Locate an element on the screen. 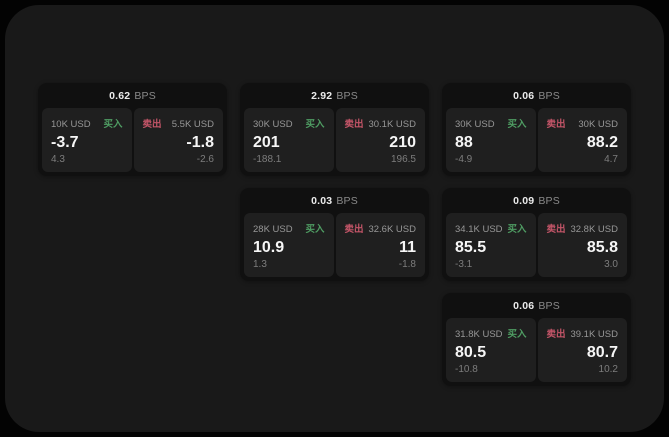 The width and height of the screenshot is (669, 437). buy-notional: 34.1K USD is located at coordinates (479, 229).